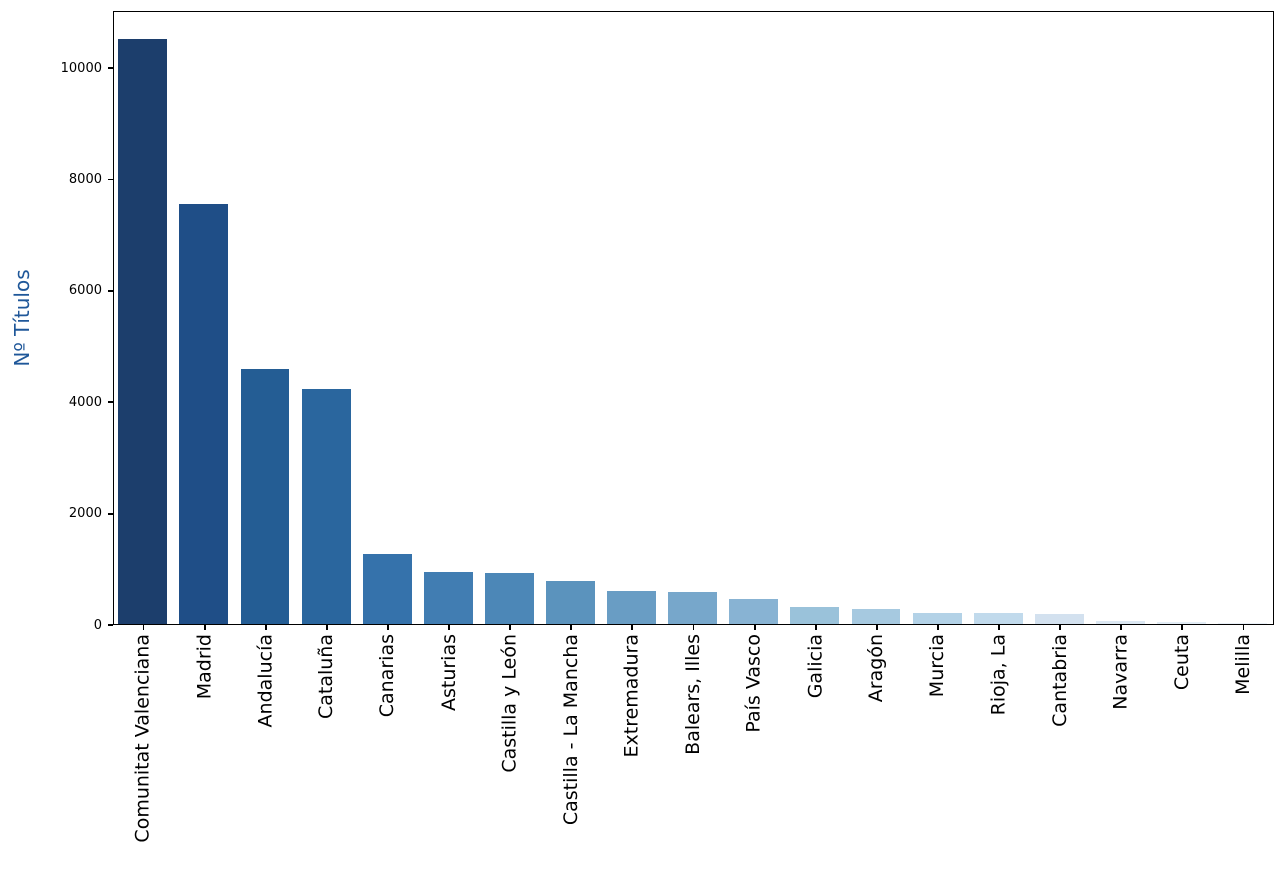 The width and height of the screenshot is (1283, 874). What do you see at coordinates (1120, 672) in the screenshot?
I see `x-tick-label-text: Navarra` at bounding box center [1120, 672].